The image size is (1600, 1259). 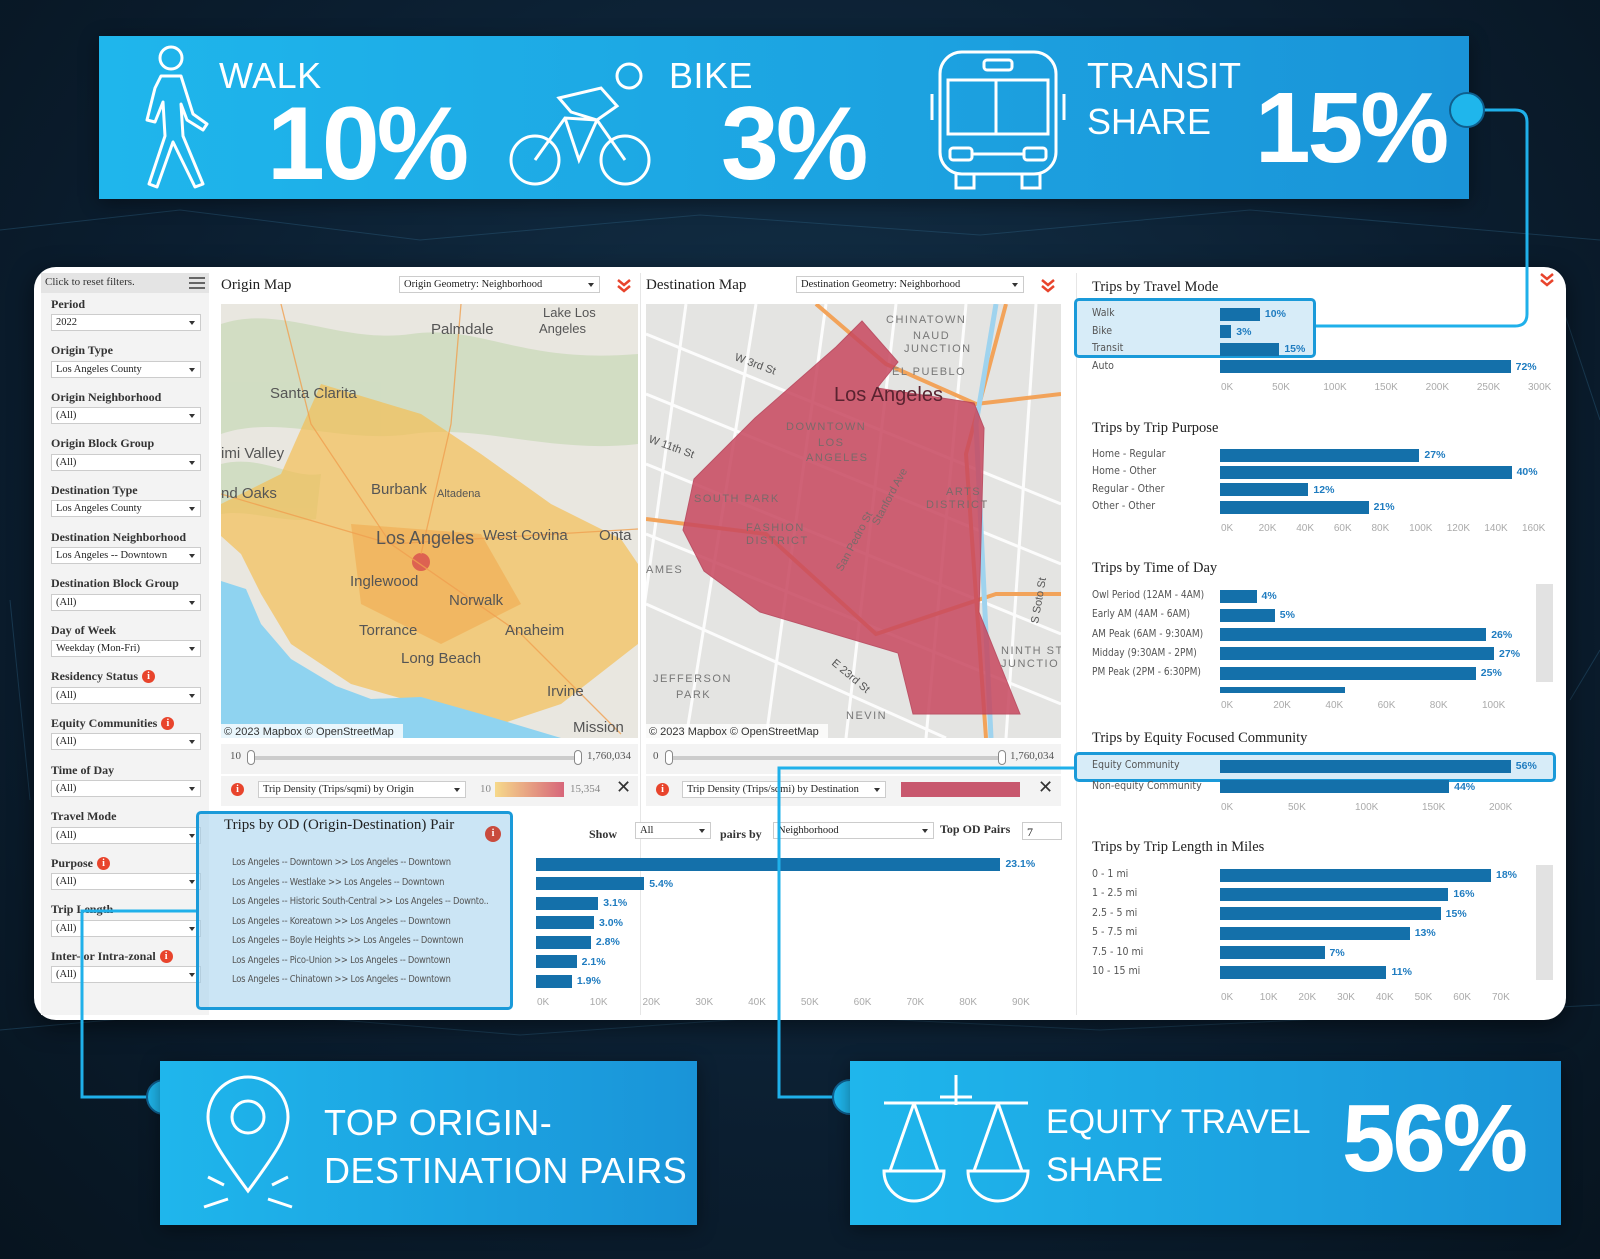 I want to click on filter-select: Weekday (Mon-Fri), so click(x=126, y=649).